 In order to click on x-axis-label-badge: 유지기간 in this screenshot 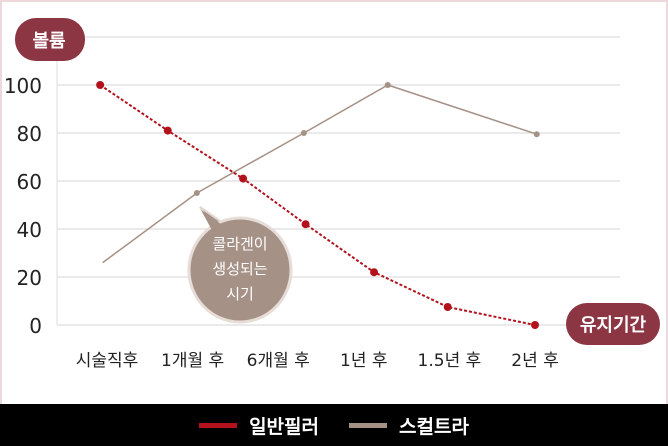, I will do `click(613, 324)`.